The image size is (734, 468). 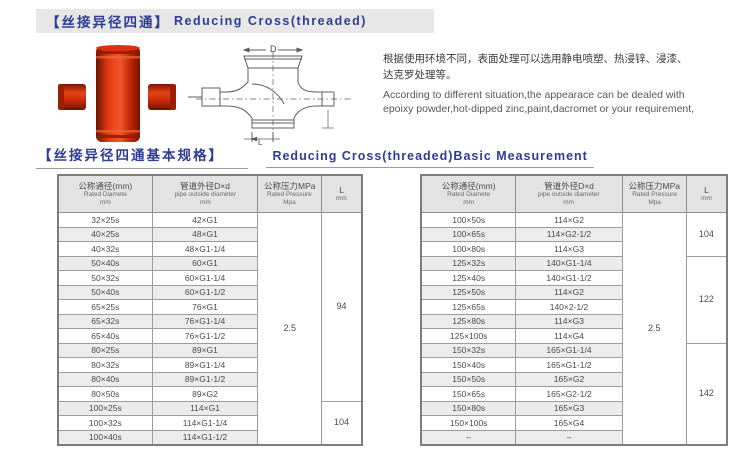 I want to click on rated-diameter-cell: 150×50s, so click(x=468, y=379).